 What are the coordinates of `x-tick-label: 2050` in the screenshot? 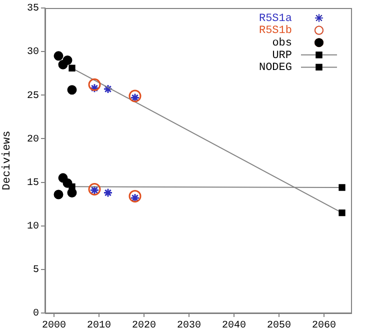 It's located at (279, 324).